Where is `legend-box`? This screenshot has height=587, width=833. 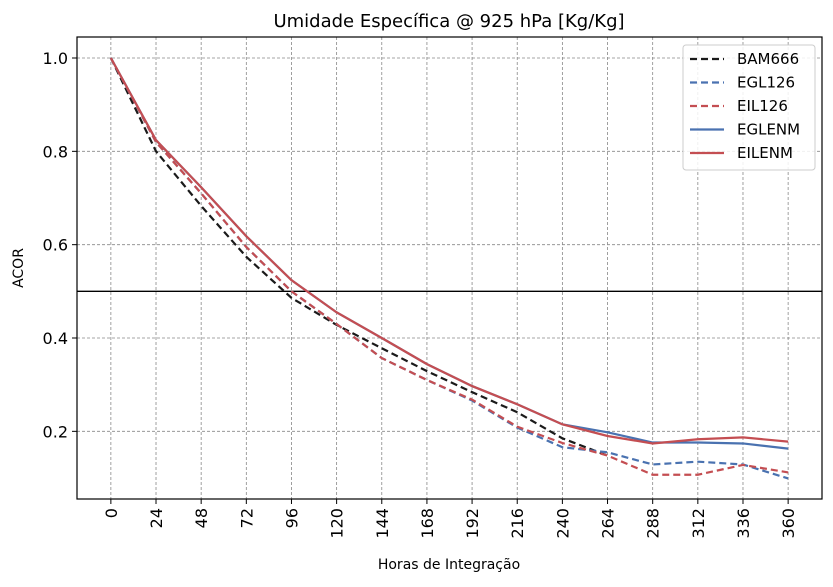
legend-box is located at coordinates (749, 107).